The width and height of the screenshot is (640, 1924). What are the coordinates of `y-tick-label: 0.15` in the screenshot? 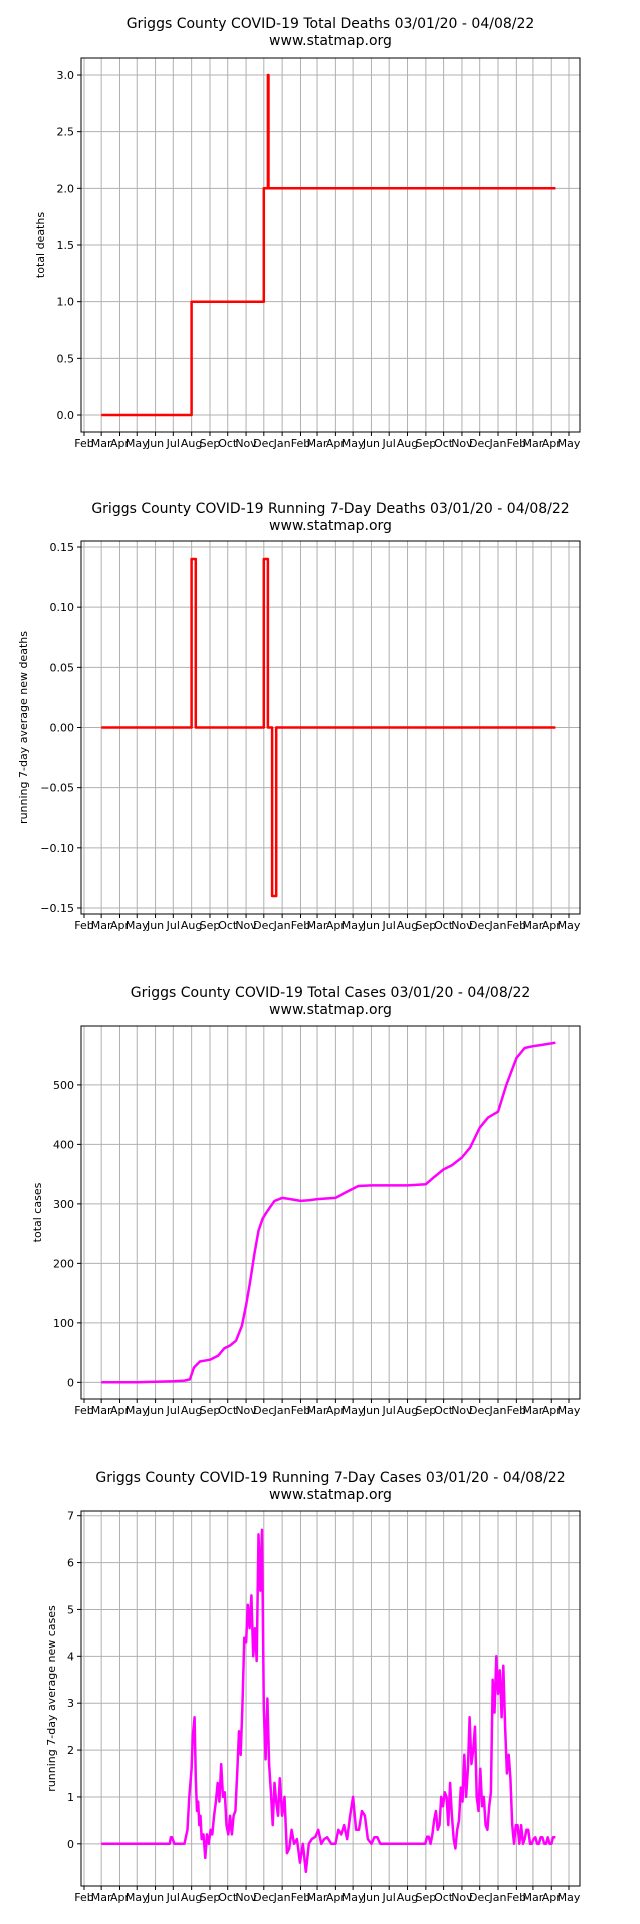 It's located at (62, 547).